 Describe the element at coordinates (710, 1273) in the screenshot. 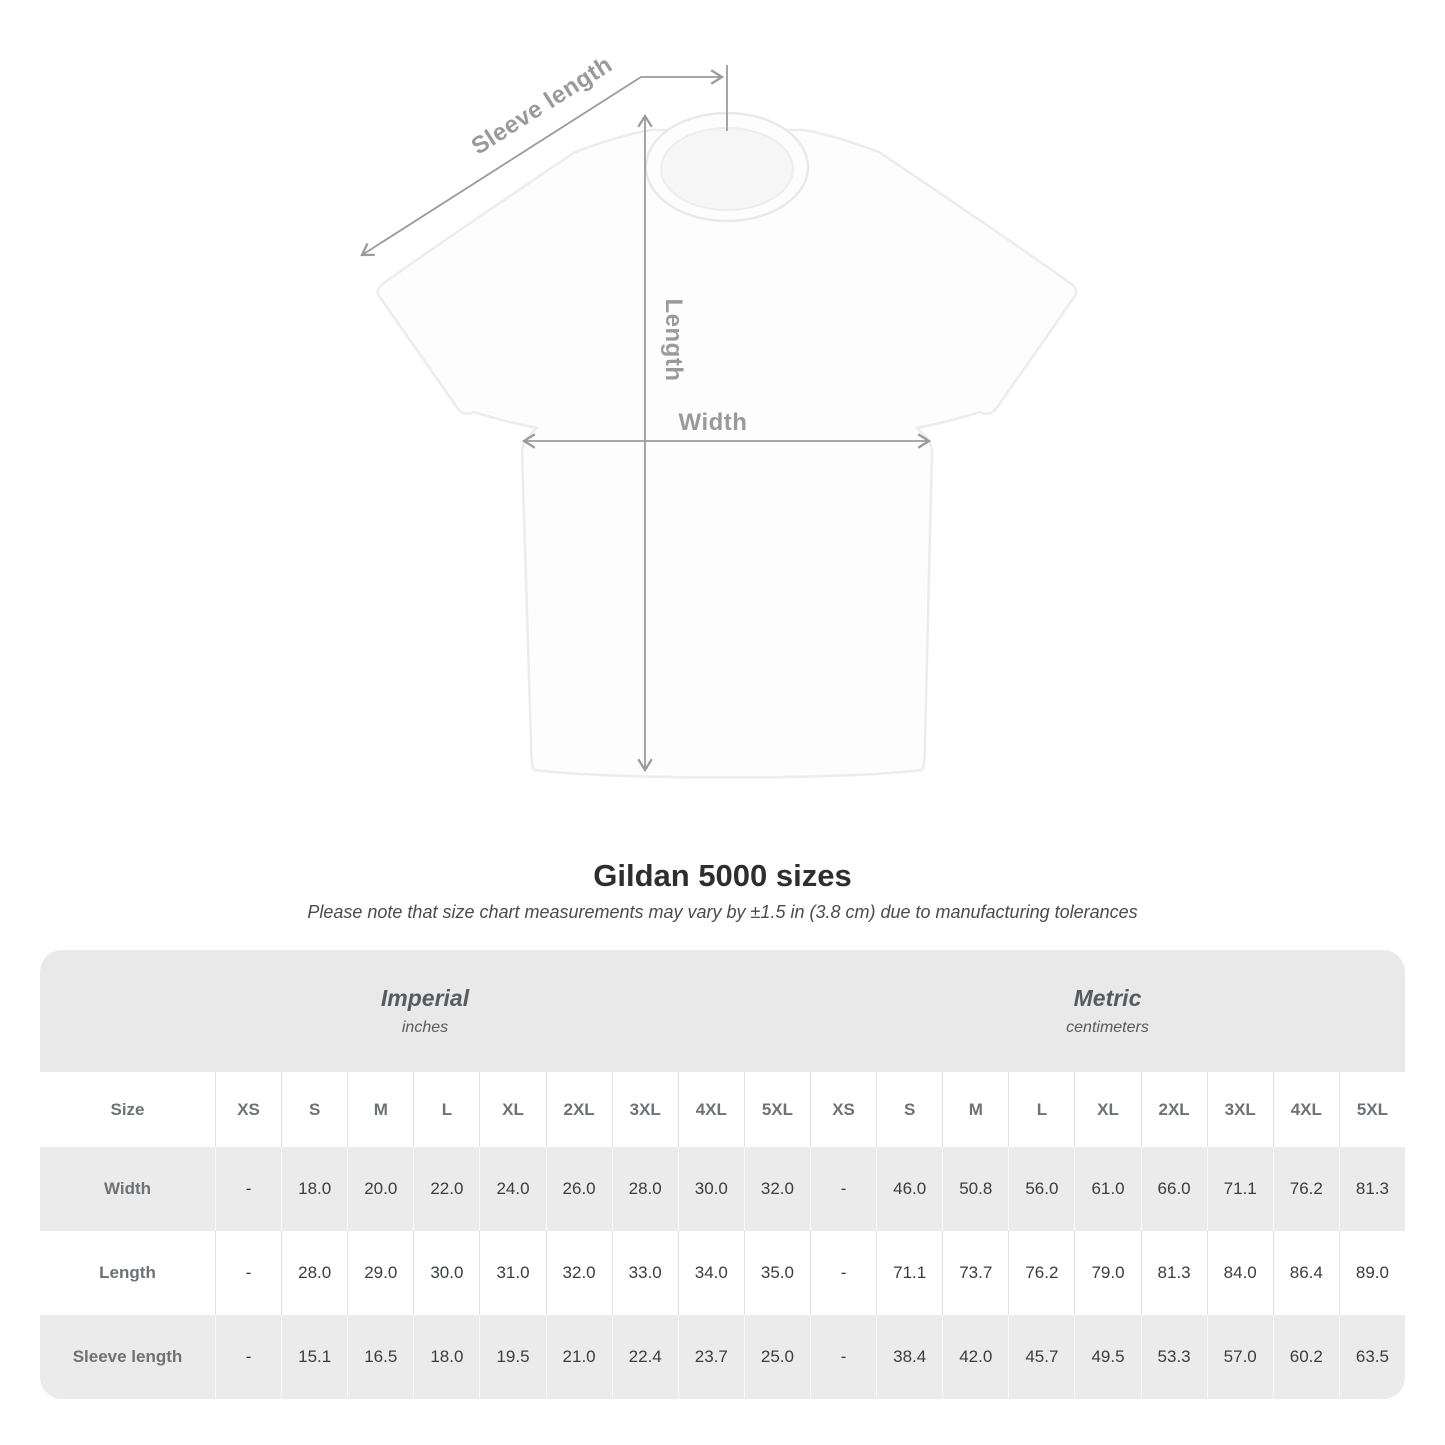

I see `measurement-cell-imperial: 34.0` at that location.